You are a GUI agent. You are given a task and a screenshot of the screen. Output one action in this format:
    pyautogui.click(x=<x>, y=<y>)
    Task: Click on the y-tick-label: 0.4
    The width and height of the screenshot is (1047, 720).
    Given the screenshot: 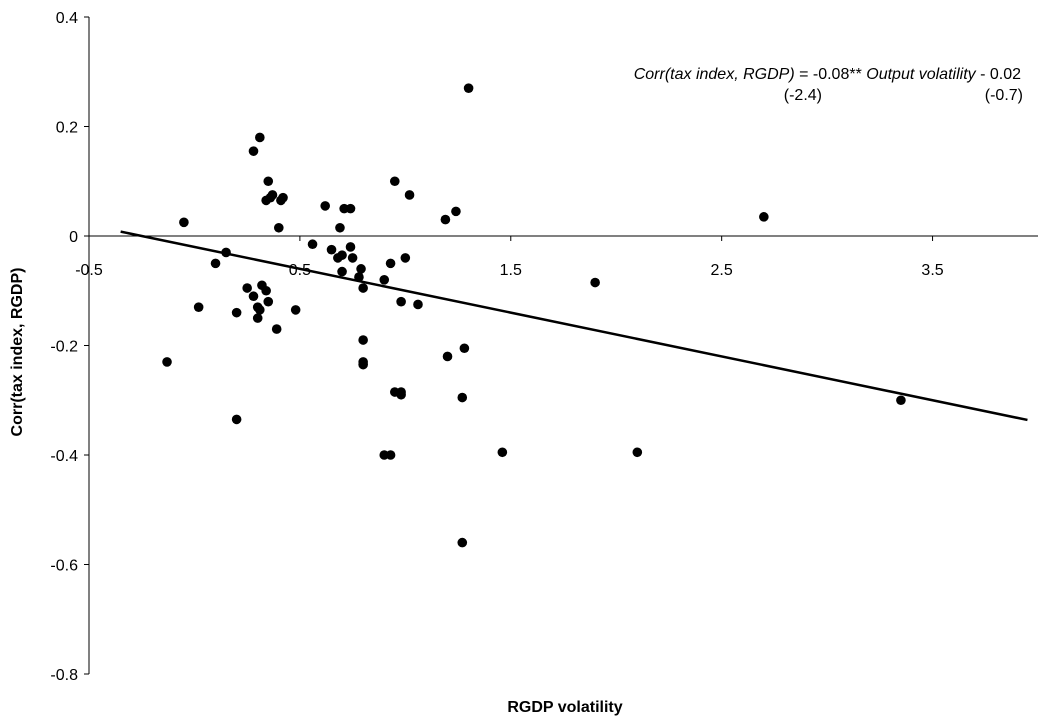 What is the action you would take?
    pyautogui.click(x=67, y=18)
    